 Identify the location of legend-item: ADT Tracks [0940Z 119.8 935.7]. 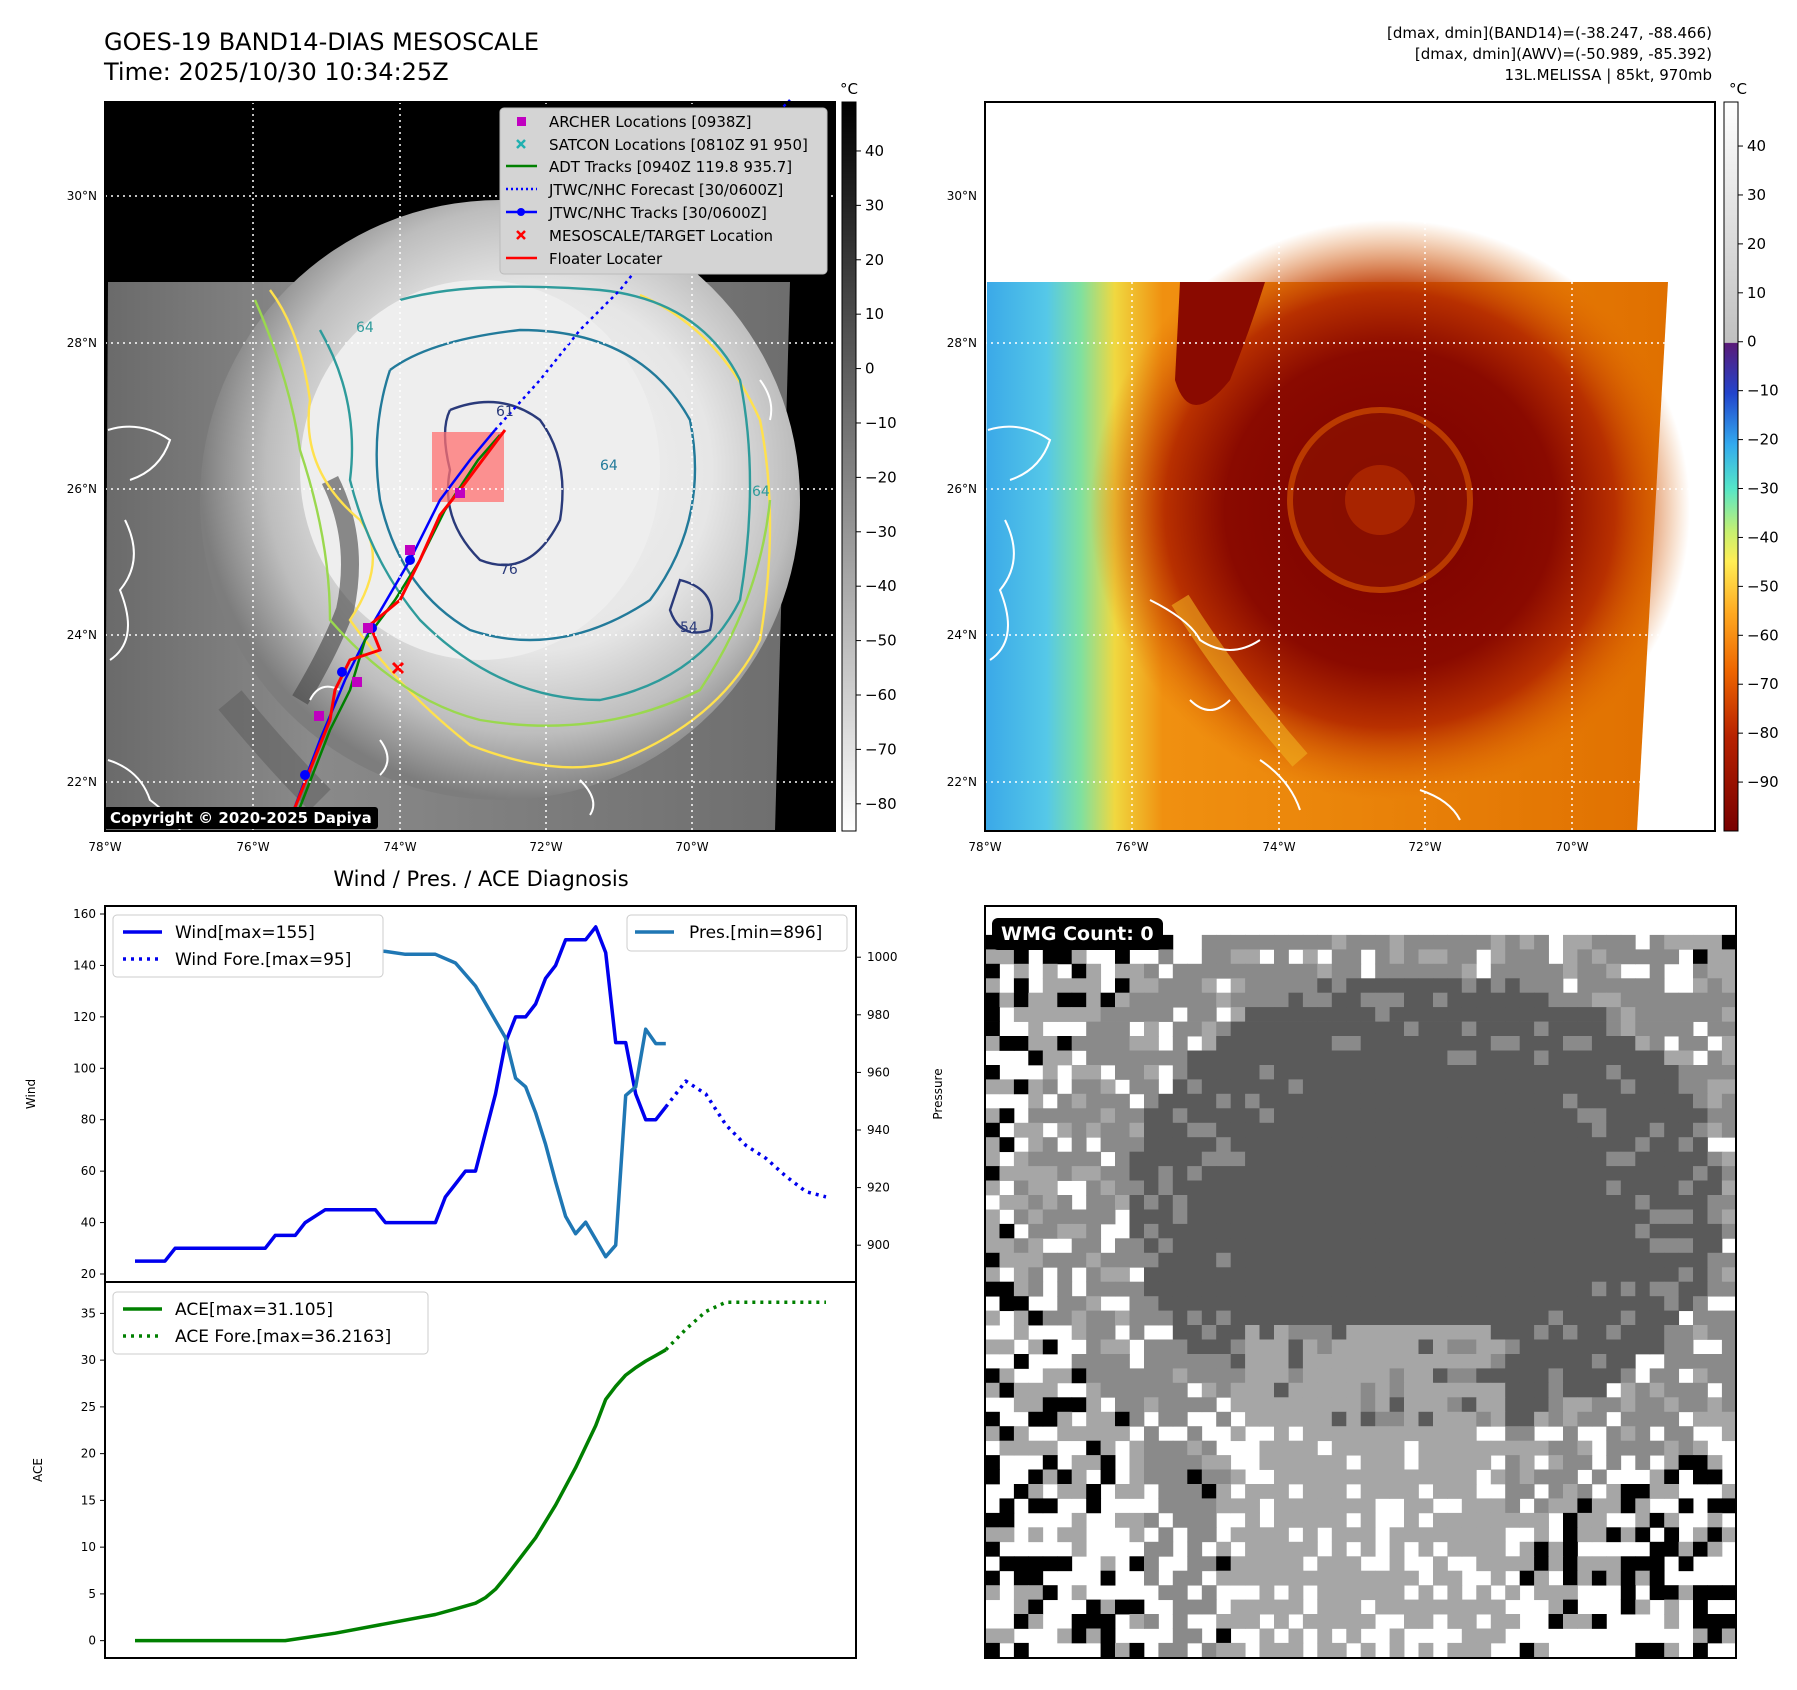
(649, 167).